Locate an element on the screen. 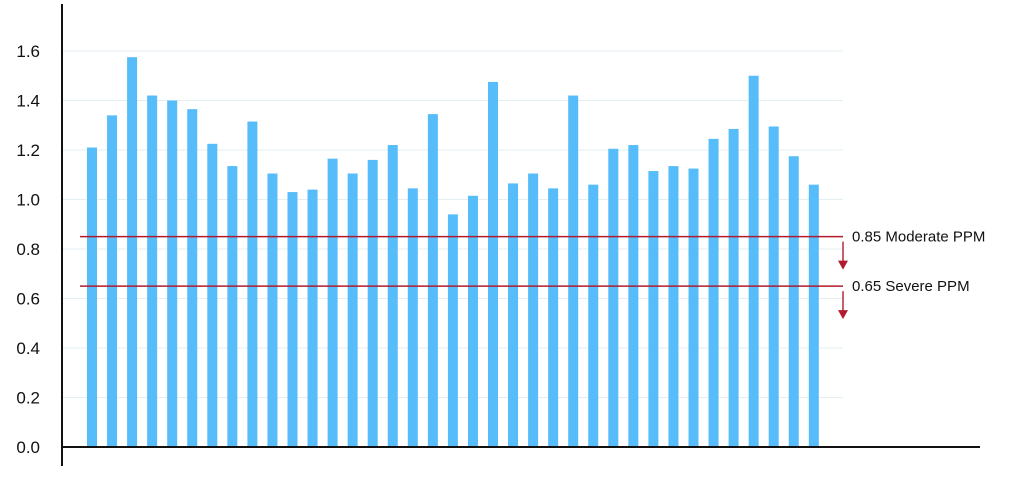 The image size is (1015, 501). y-tick-label: 0.4 is located at coordinates (28, 348).